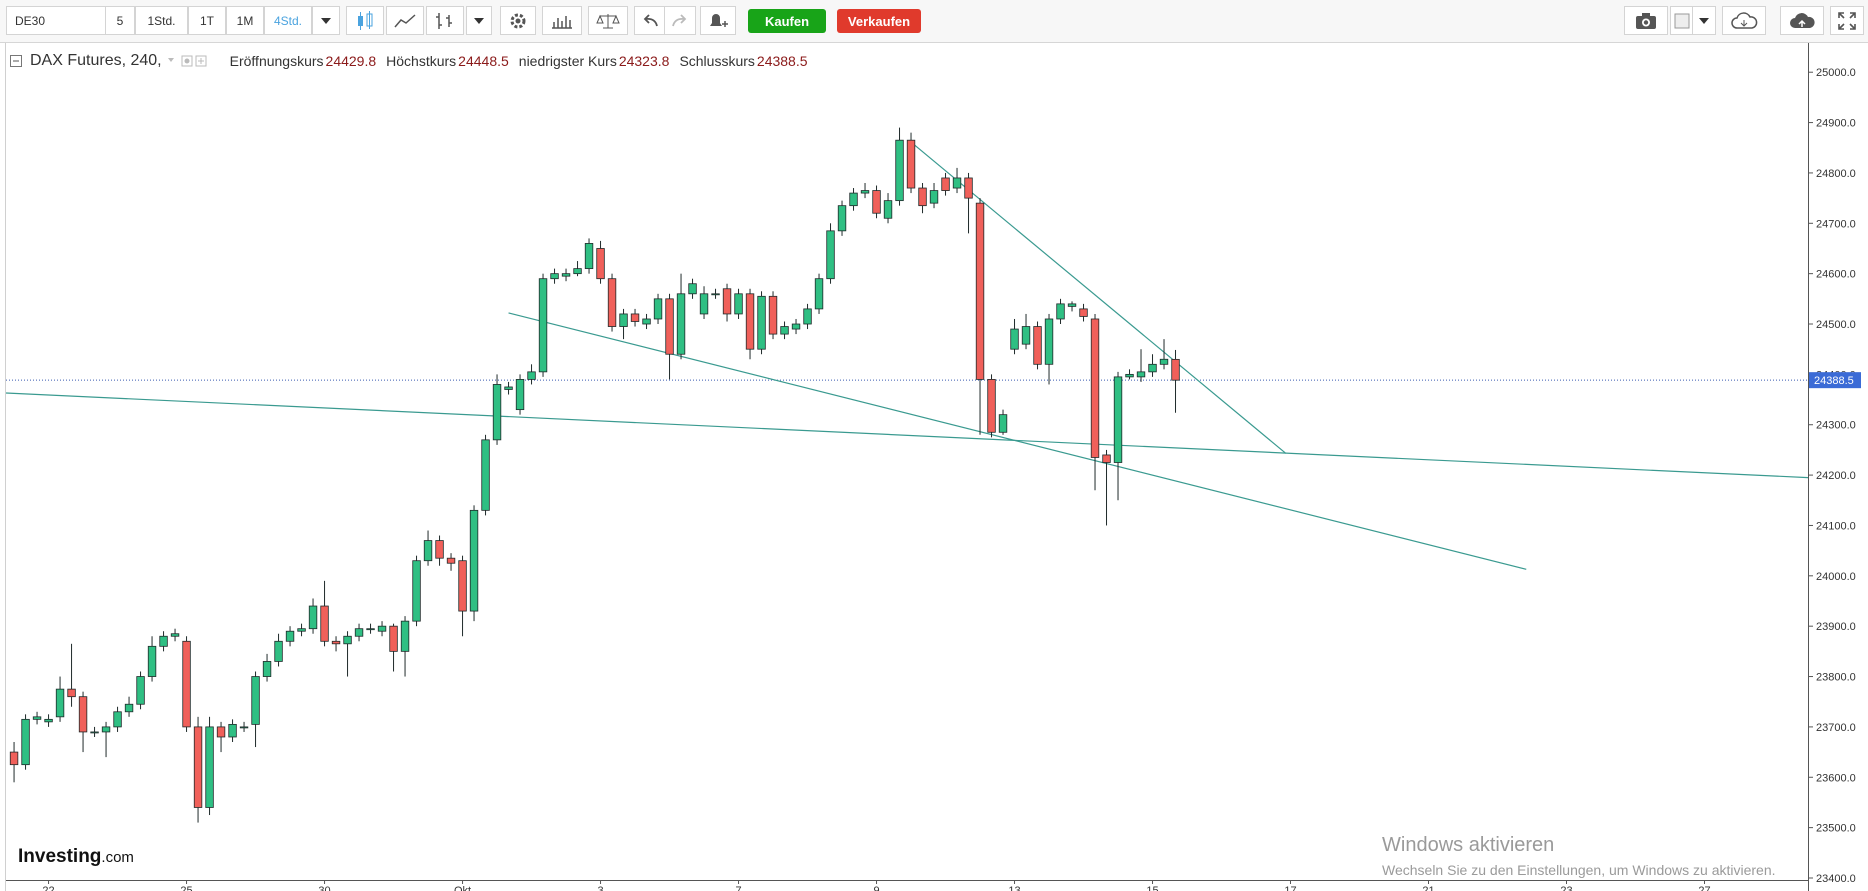 Image resolution: width=1868 pixels, height=891 pixels. Describe the element at coordinates (567, 61) in the screenshot. I see `summary-label: niedrigster Kurs` at that location.